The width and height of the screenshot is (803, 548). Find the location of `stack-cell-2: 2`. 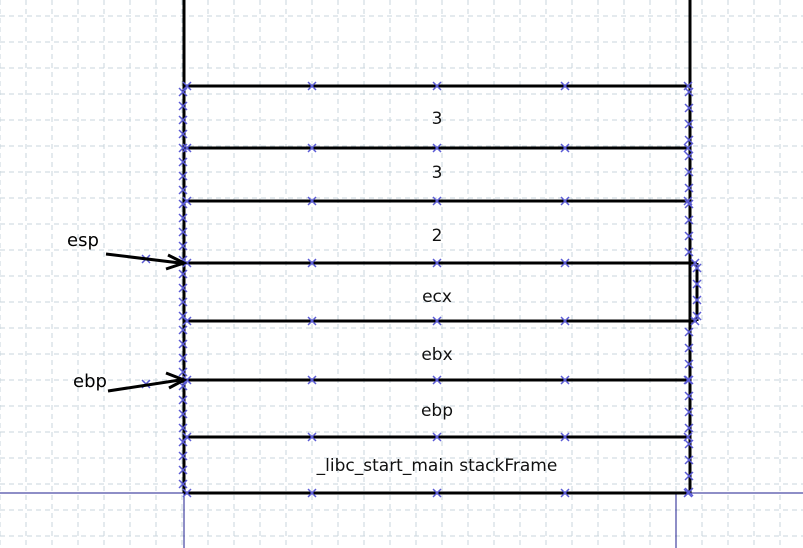

stack-cell-2: 2 is located at coordinates (437, 236).